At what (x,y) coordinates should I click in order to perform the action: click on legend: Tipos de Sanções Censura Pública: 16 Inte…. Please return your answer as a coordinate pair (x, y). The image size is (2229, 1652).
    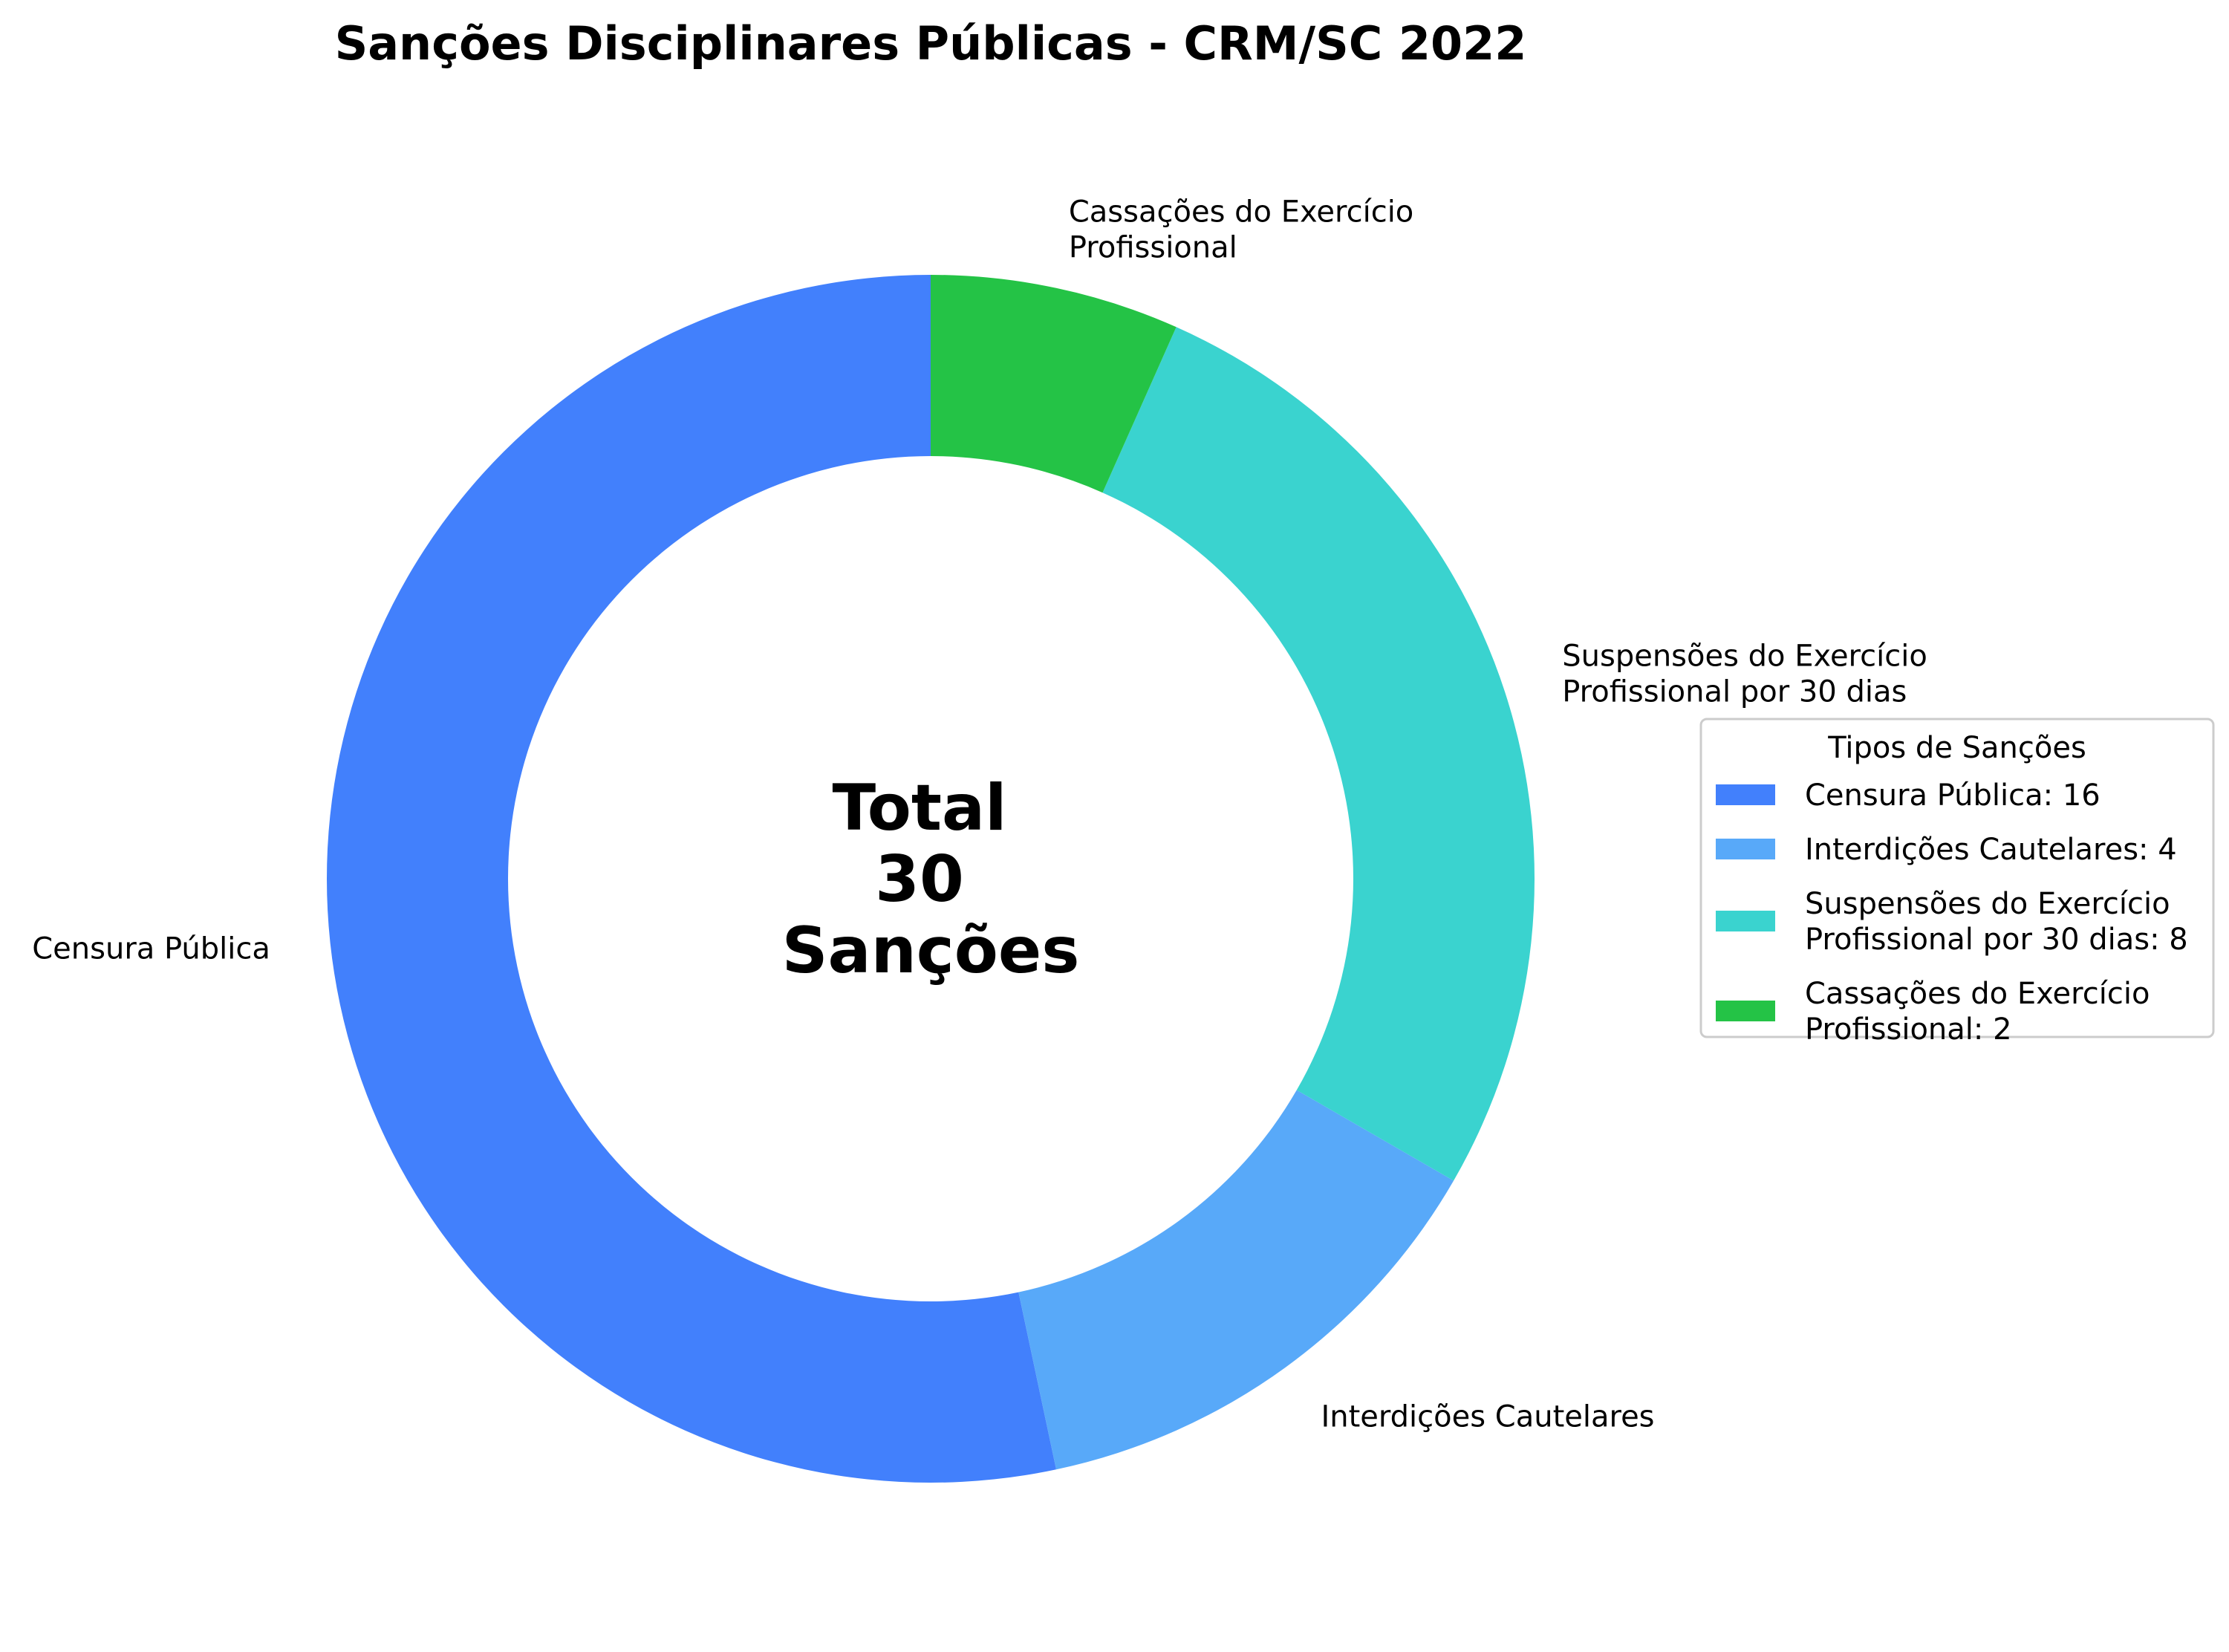
    Looking at the image, I should click on (1957, 882).